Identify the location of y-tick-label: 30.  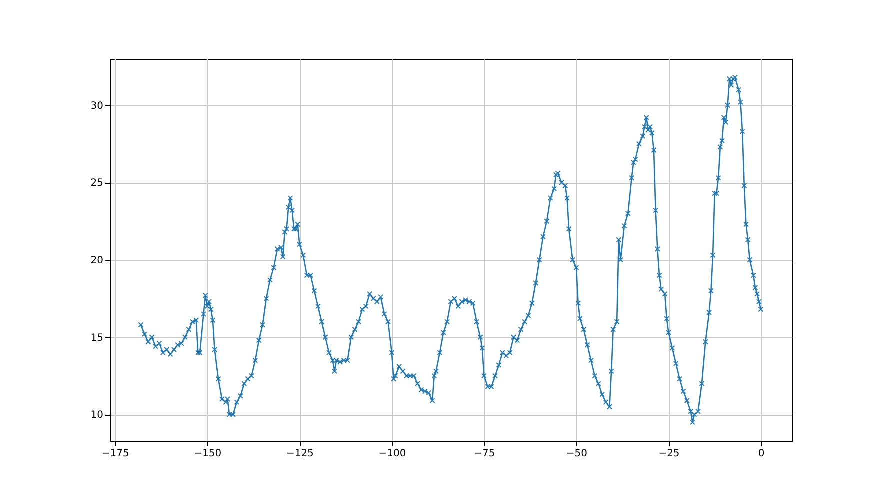
(97, 106).